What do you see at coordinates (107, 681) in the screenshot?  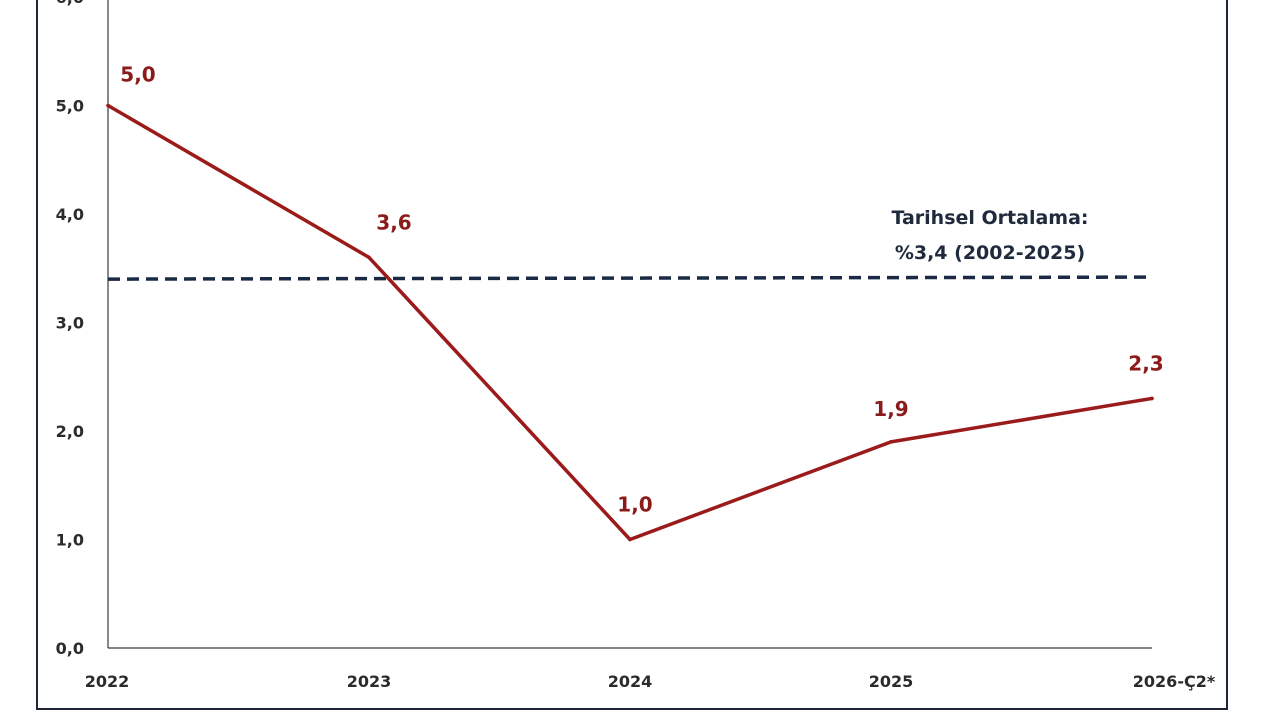 I see `x-tick-label: 2022` at bounding box center [107, 681].